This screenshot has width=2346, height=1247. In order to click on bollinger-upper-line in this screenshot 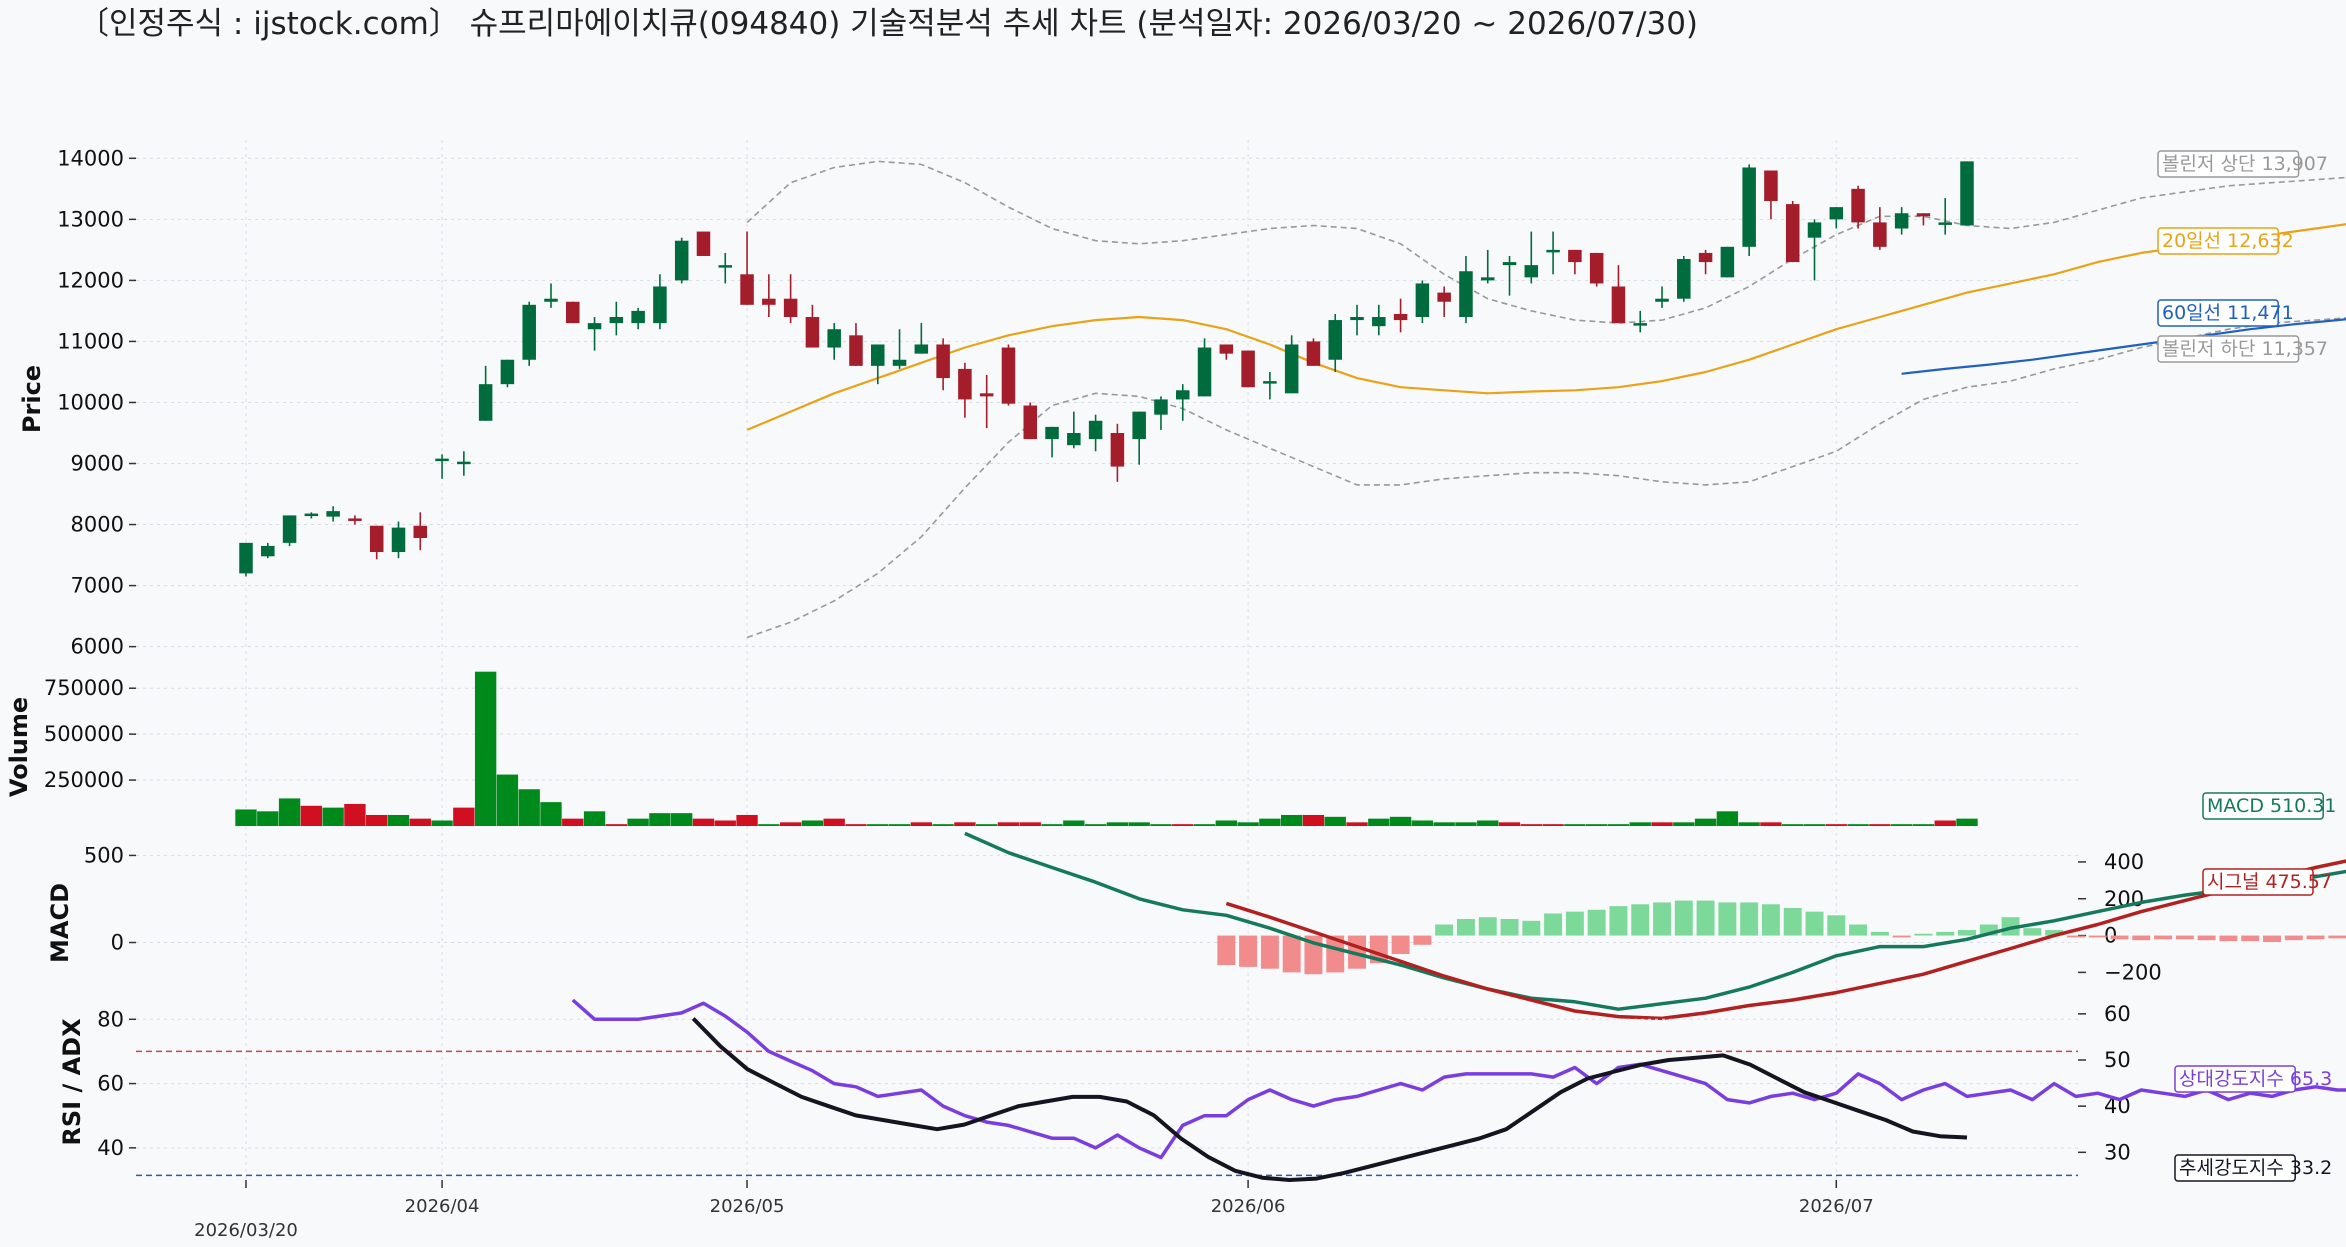, I will do `click(1546, 242)`.